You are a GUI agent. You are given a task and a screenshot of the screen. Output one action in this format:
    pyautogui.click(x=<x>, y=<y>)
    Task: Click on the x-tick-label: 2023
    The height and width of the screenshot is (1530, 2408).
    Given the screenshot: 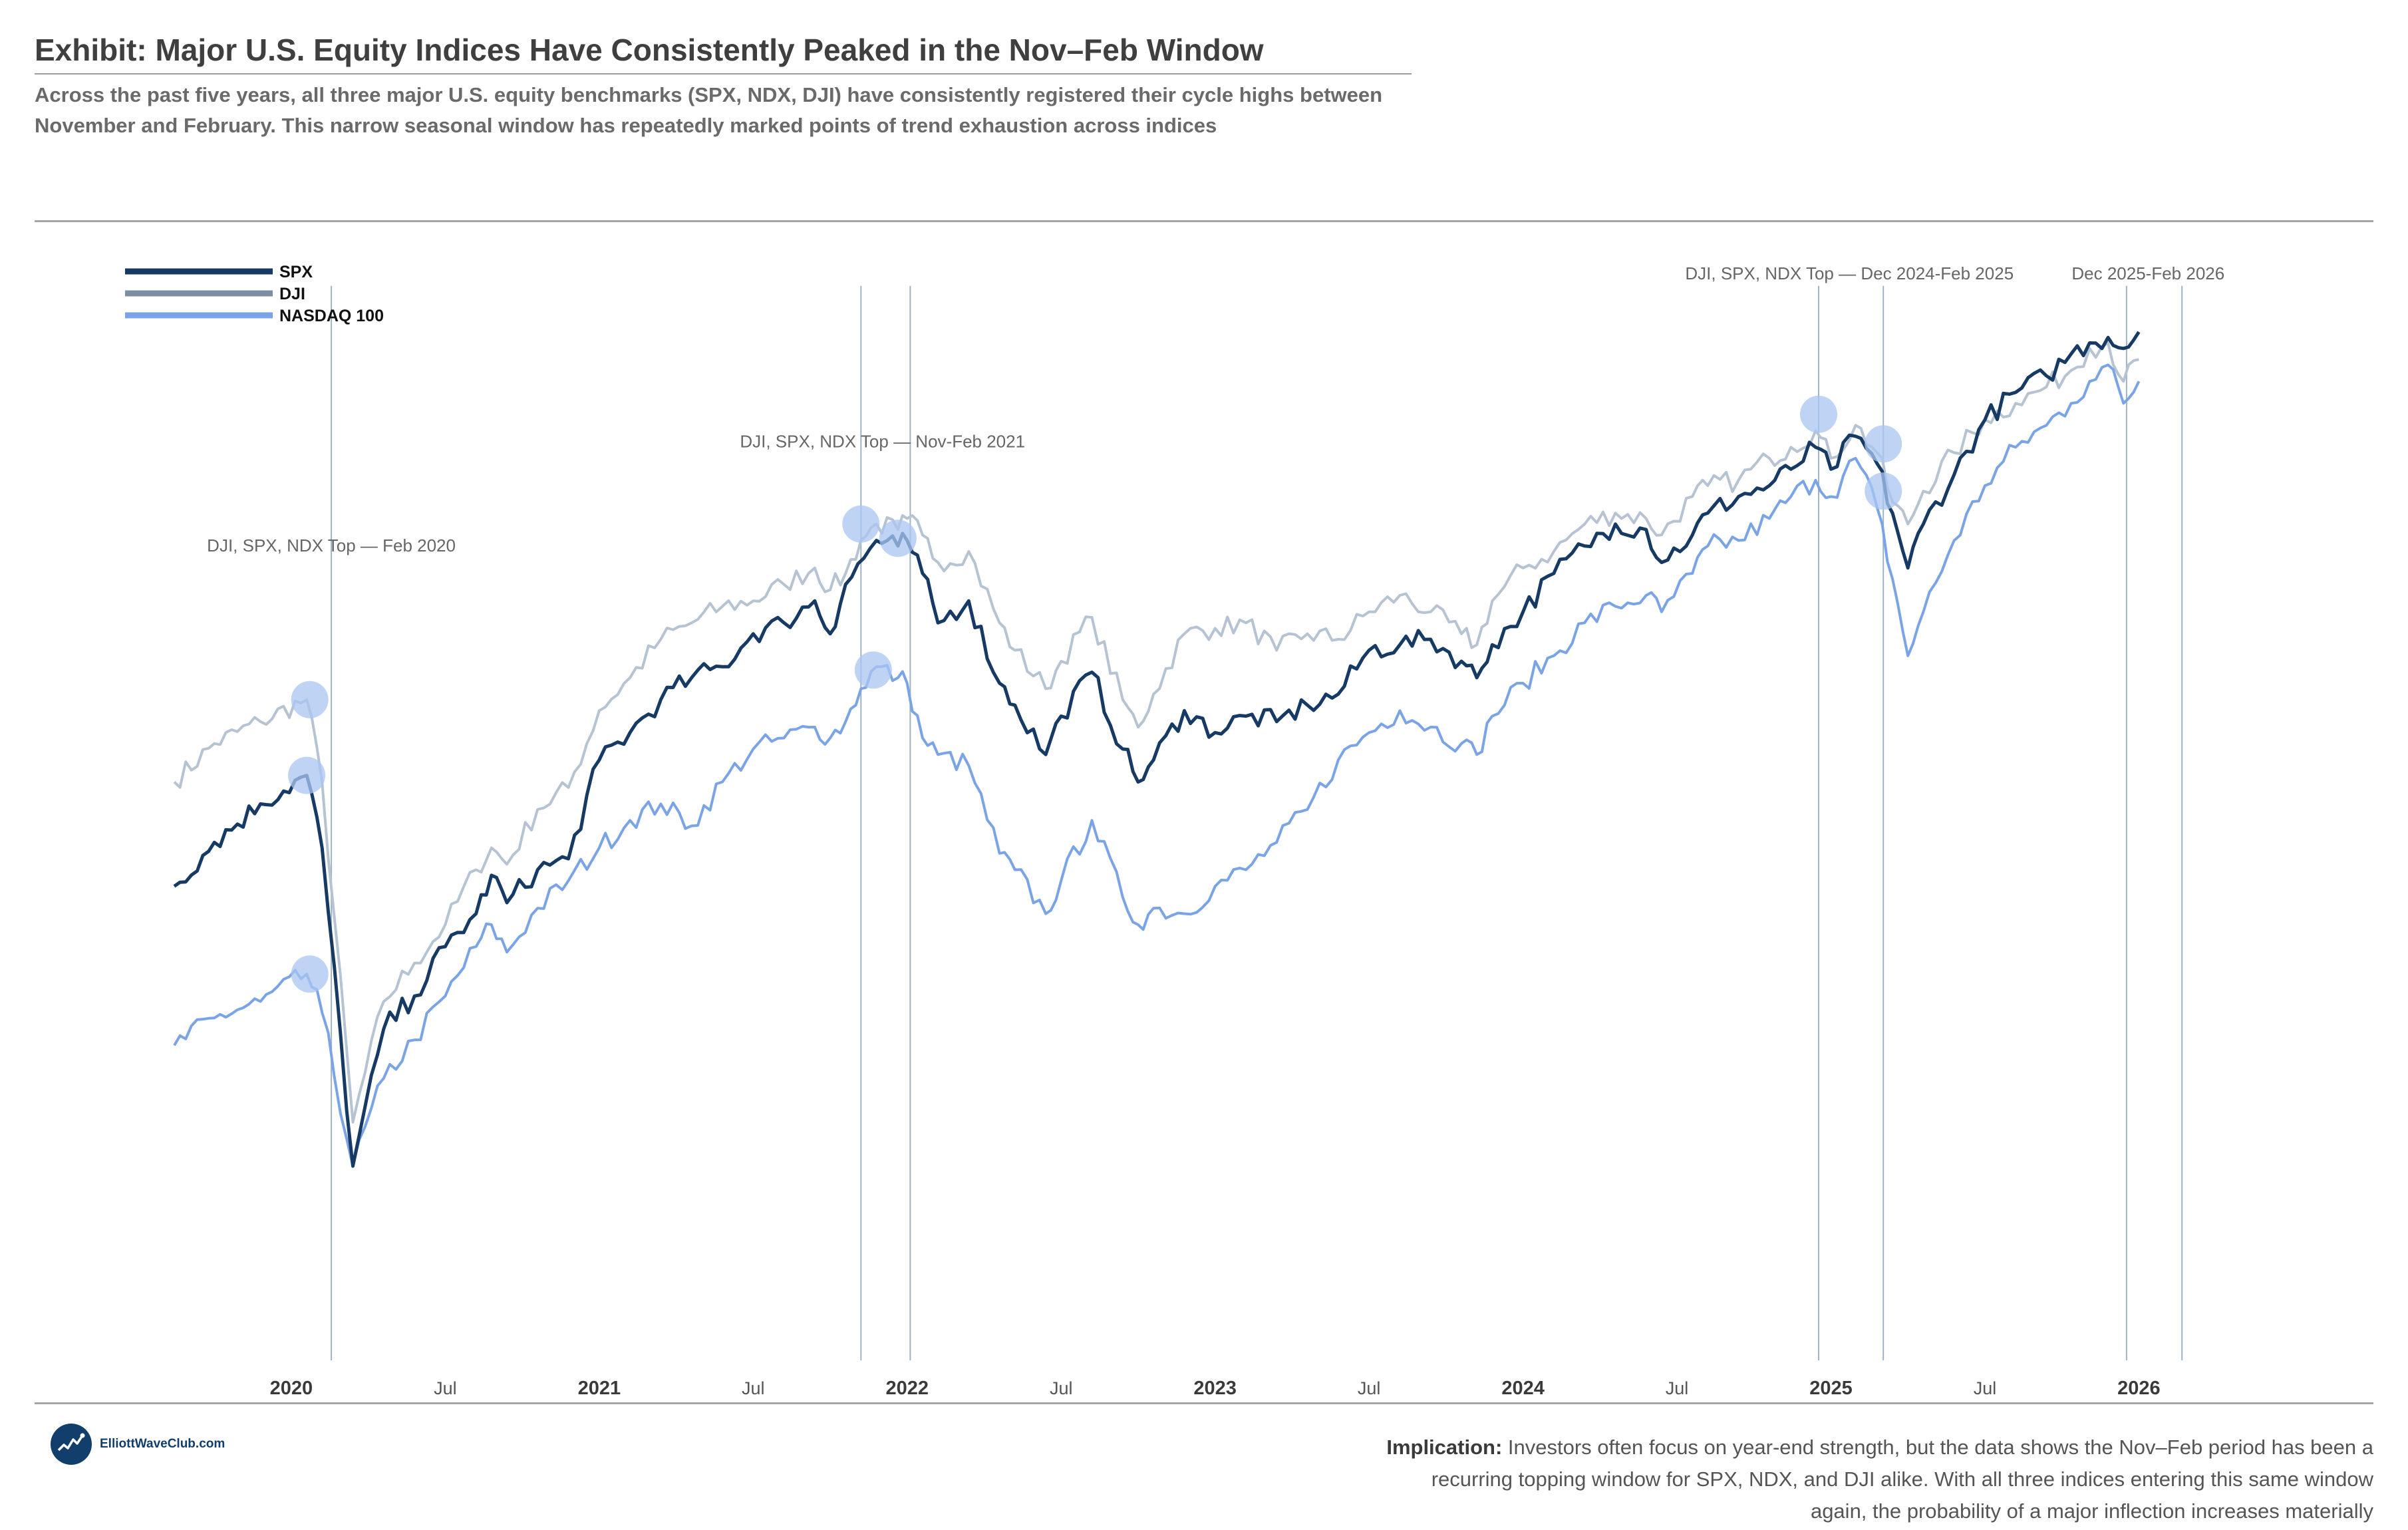 What is the action you would take?
    pyautogui.click(x=1215, y=1389)
    